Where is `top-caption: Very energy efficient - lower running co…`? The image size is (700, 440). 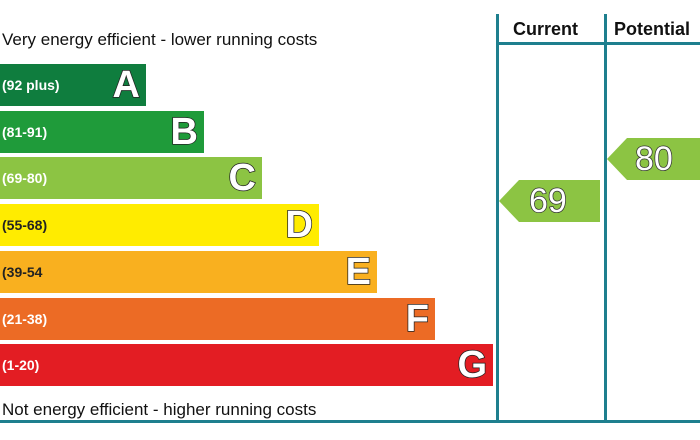
top-caption: Very energy efficient - lower running co… is located at coordinates (159, 40).